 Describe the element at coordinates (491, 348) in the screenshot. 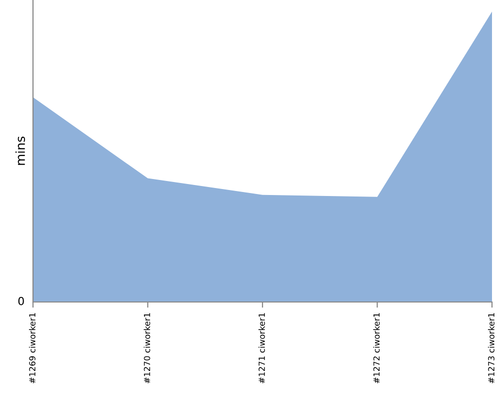

I see `x-tick-label: #1273 ciworker1` at that location.